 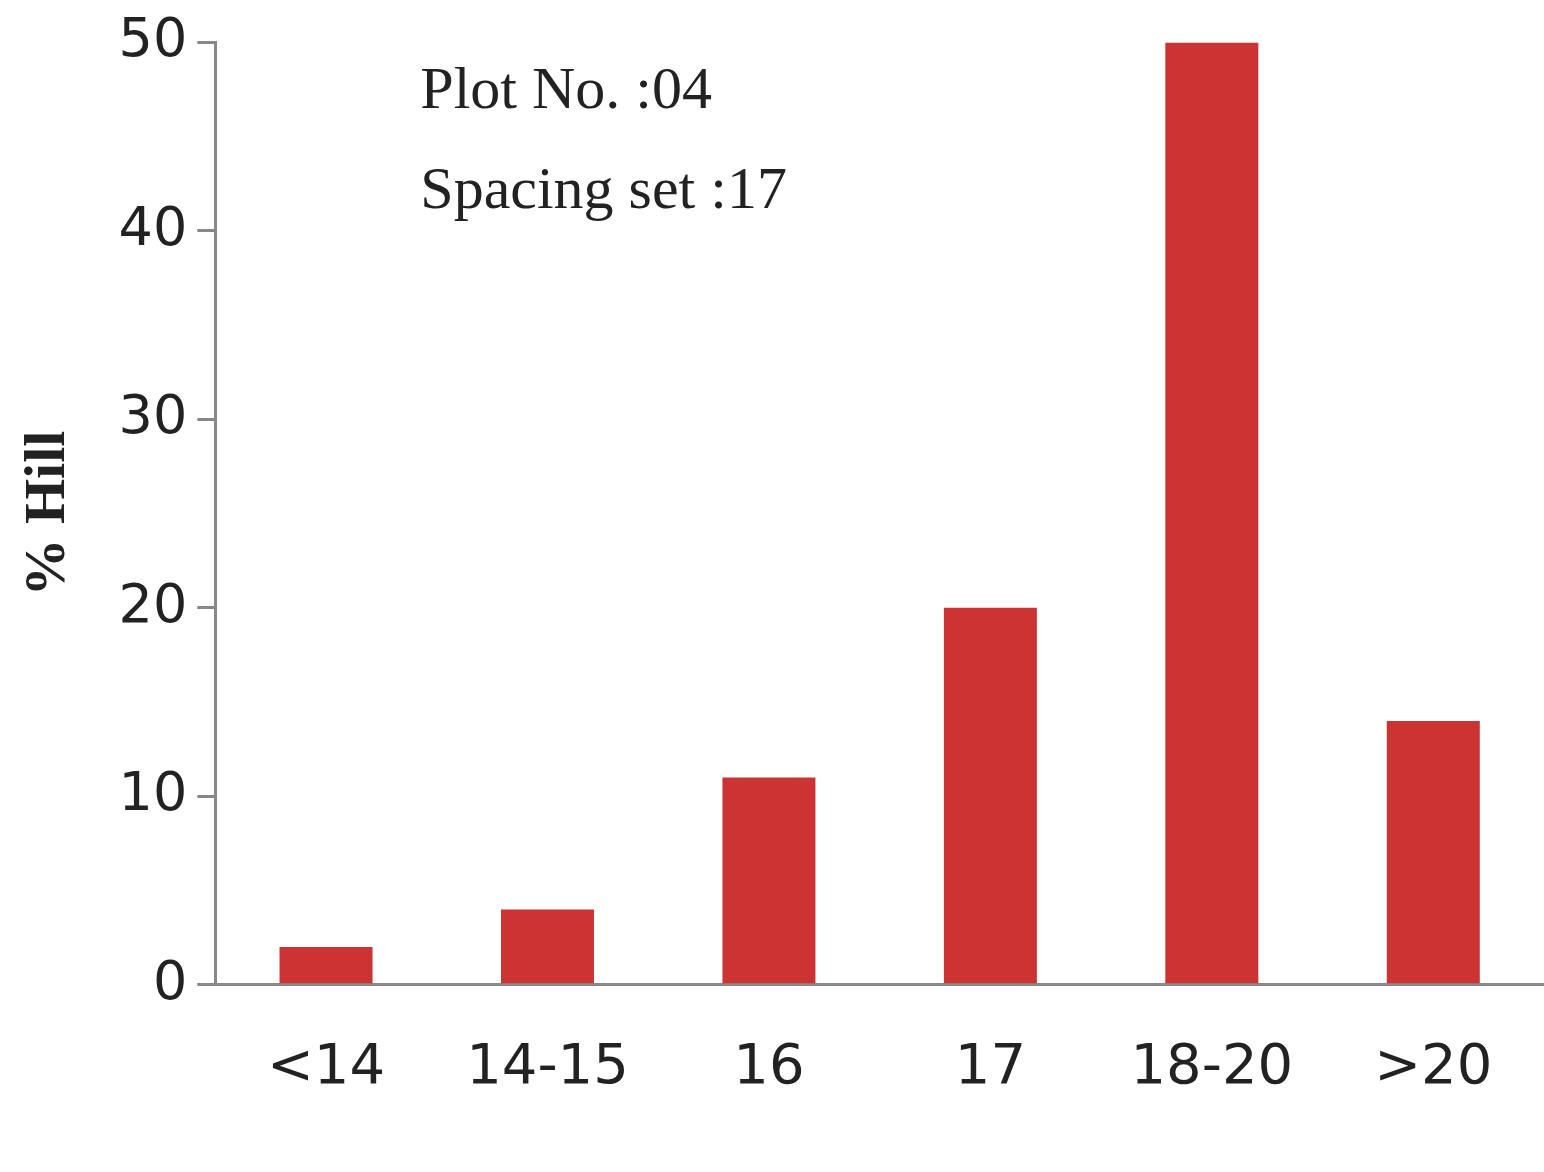 What do you see at coordinates (603, 188) in the screenshot?
I see `annotation: Spacing set :17` at bounding box center [603, 188].